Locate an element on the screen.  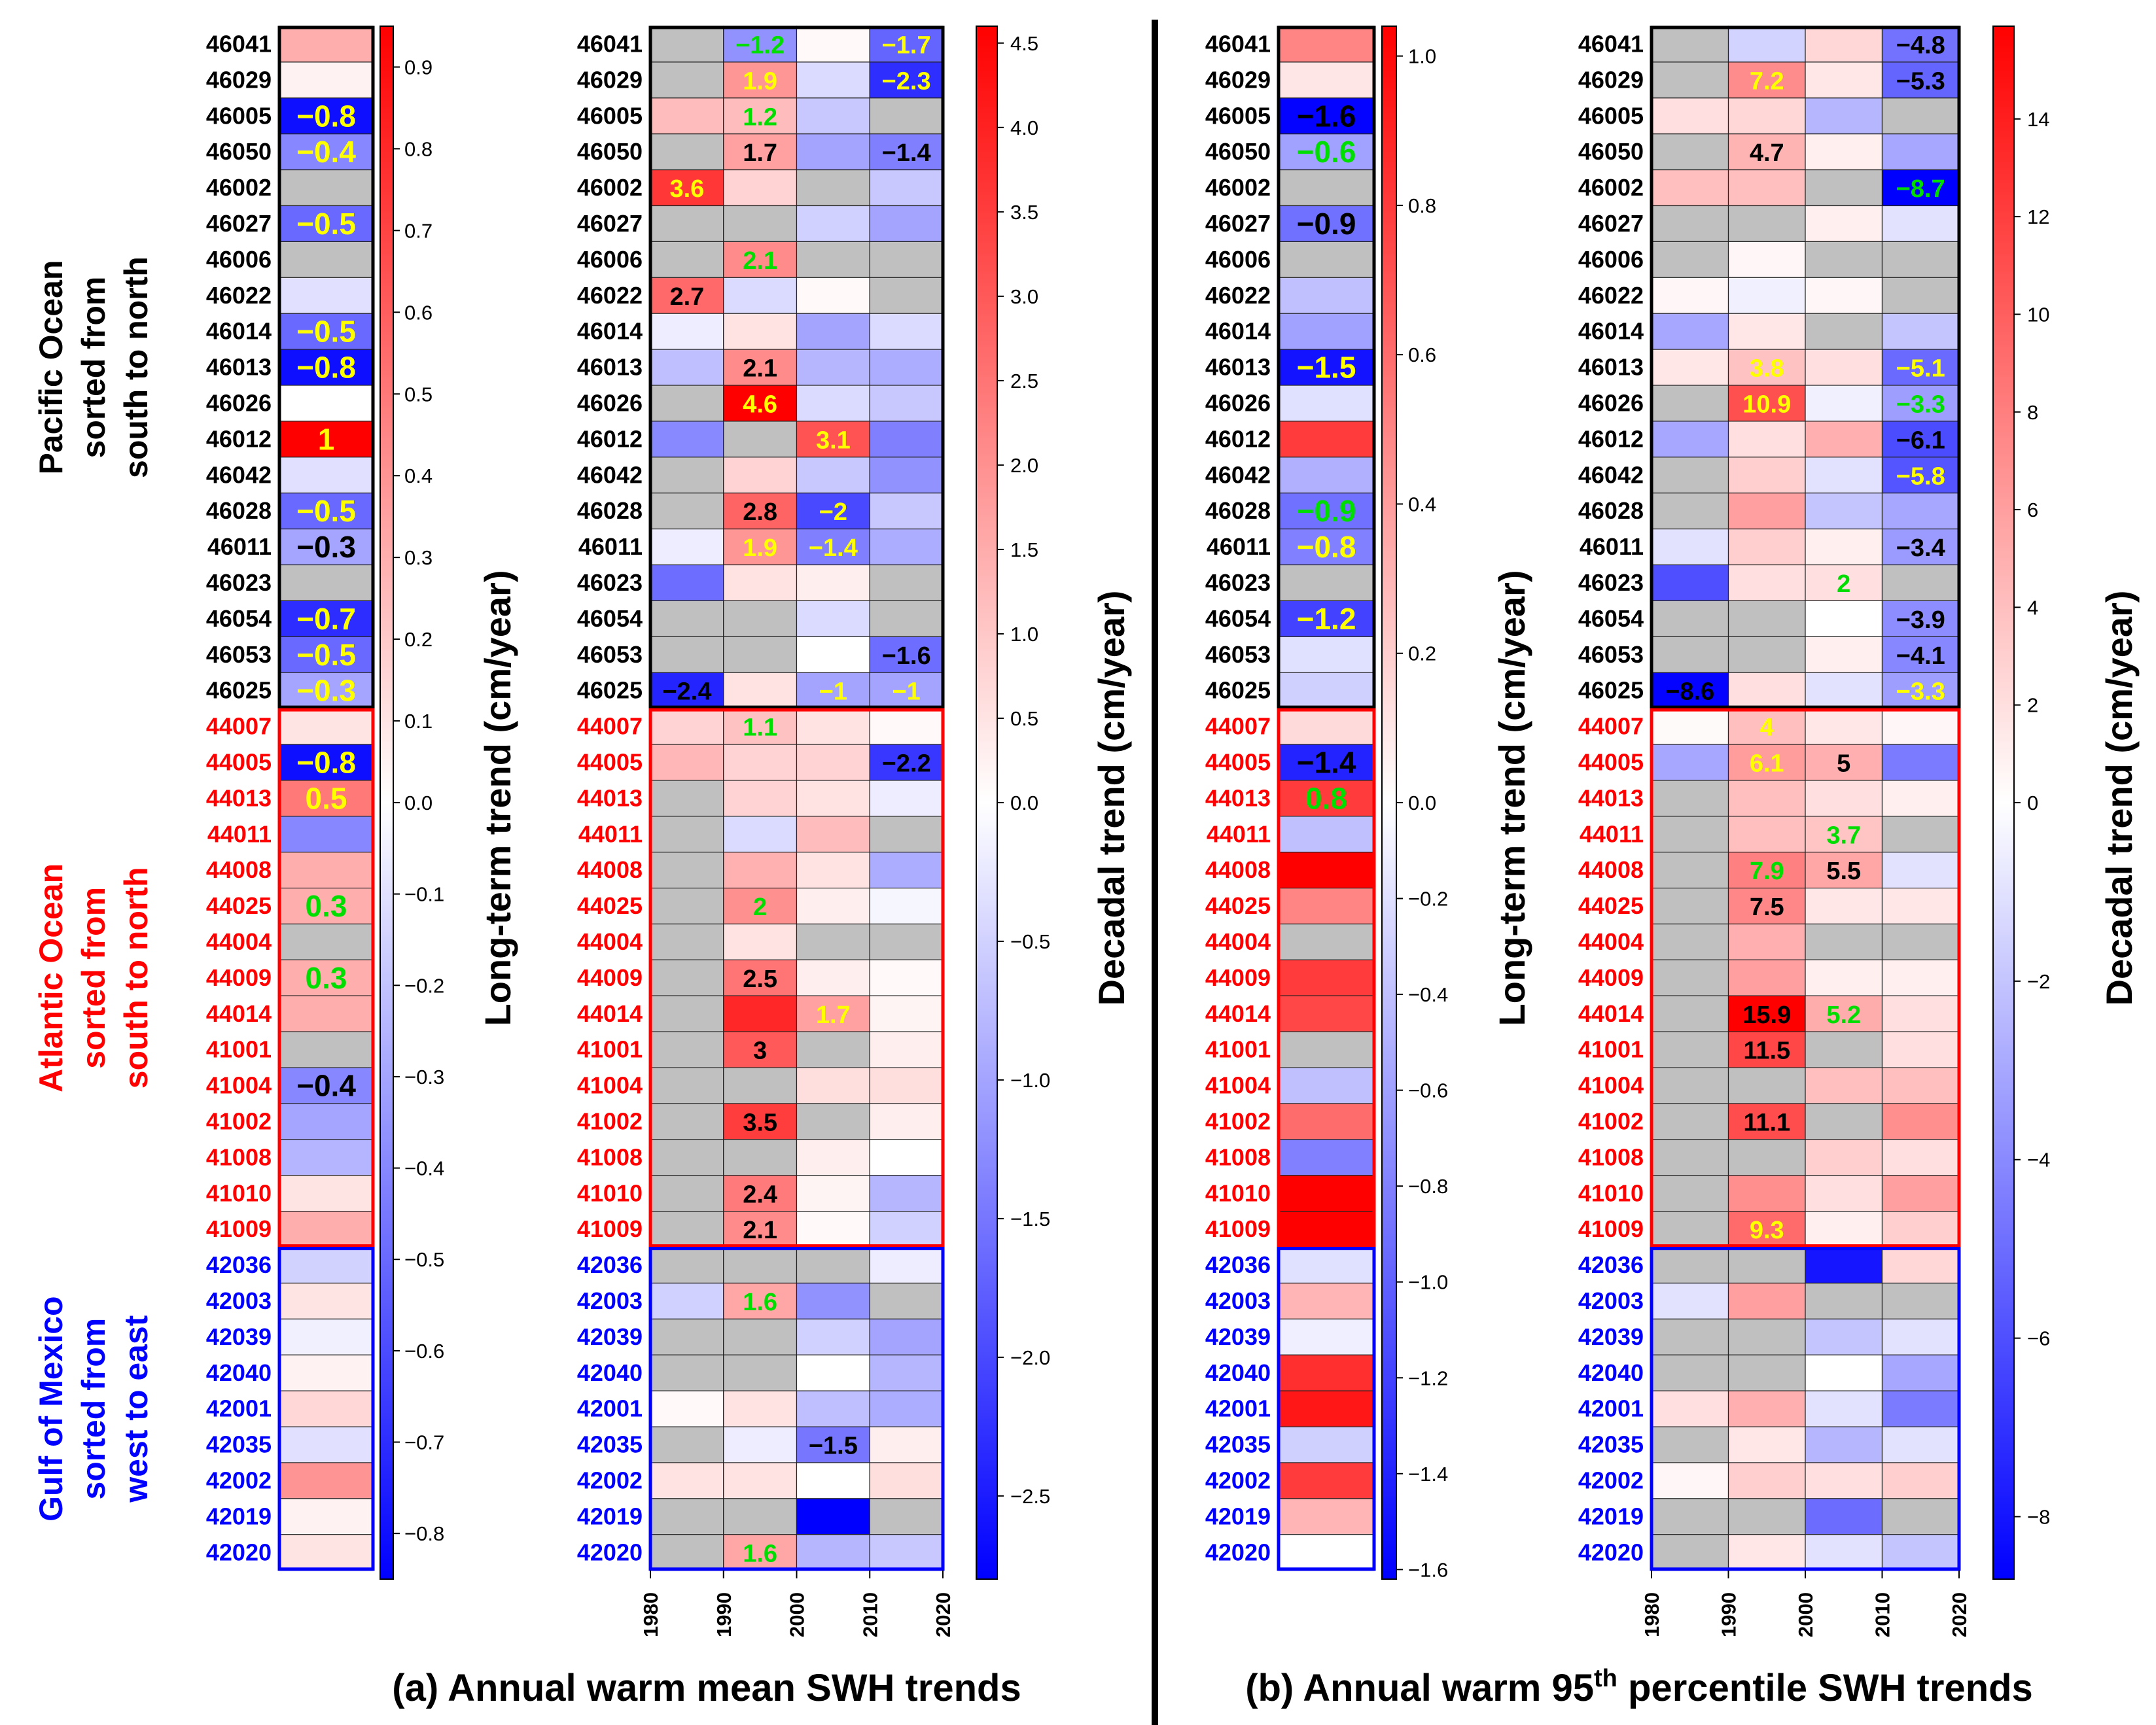
station-label: 44013 is located at coordinates (1238, 797).